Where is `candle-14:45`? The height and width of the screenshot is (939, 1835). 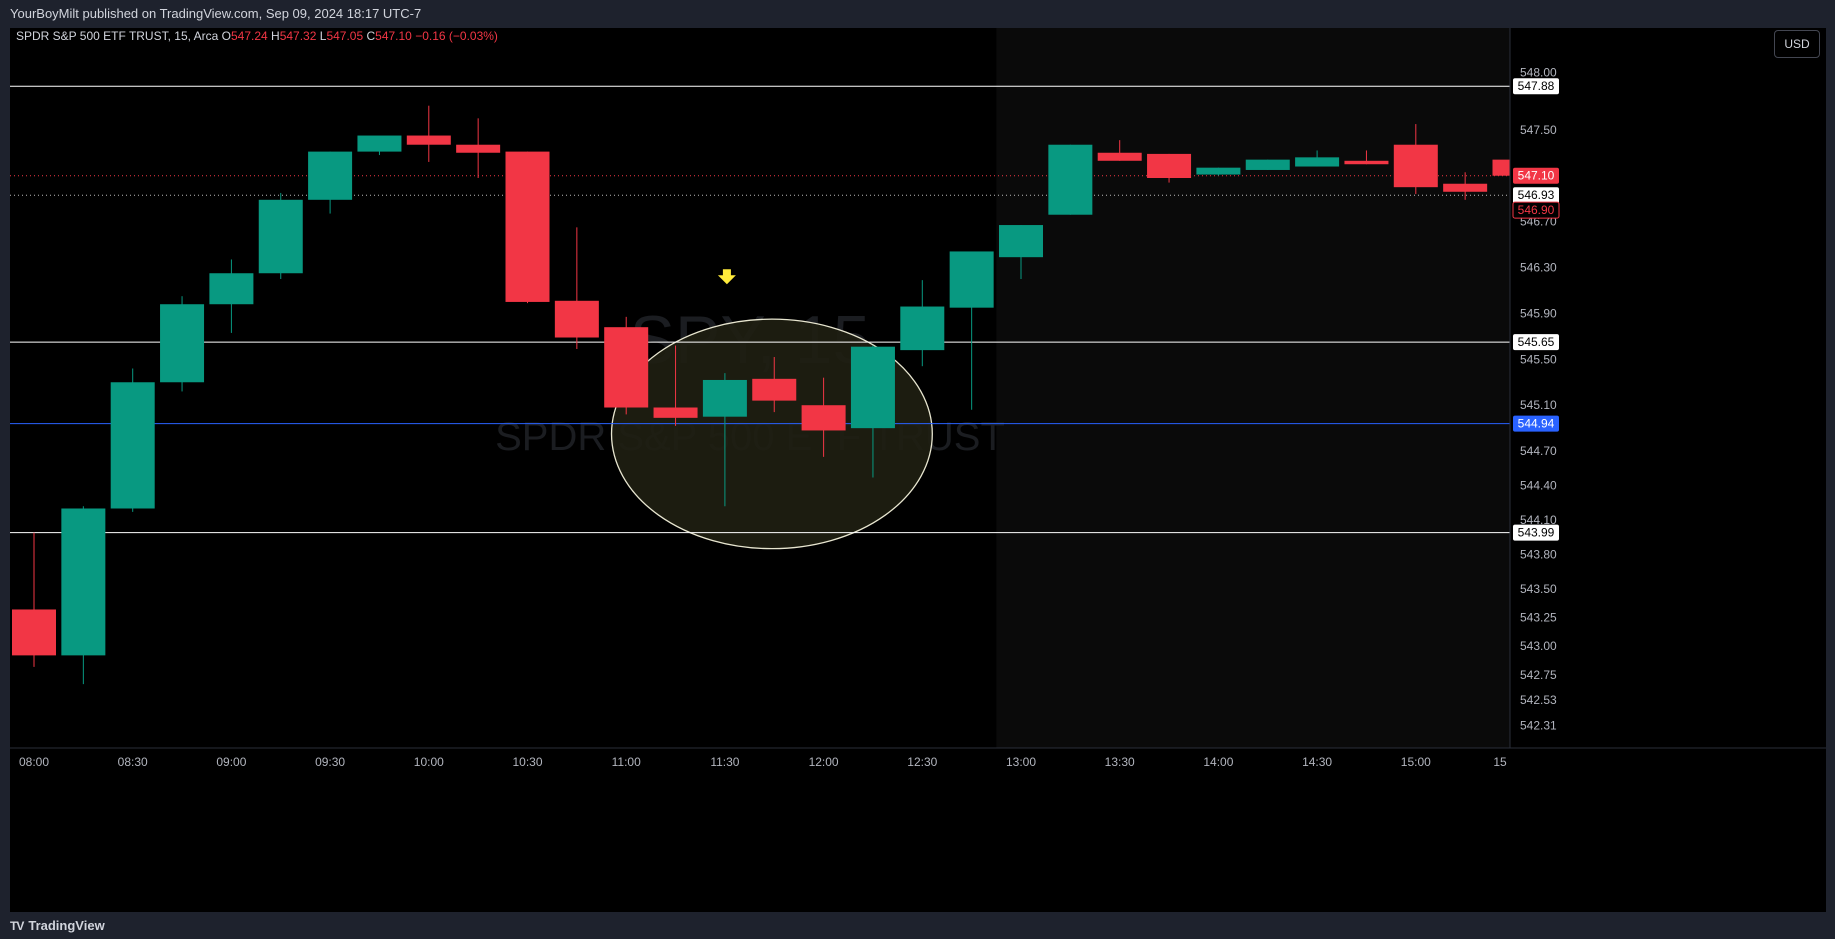
candle-14:45 is located at coordinates (1366, 157).